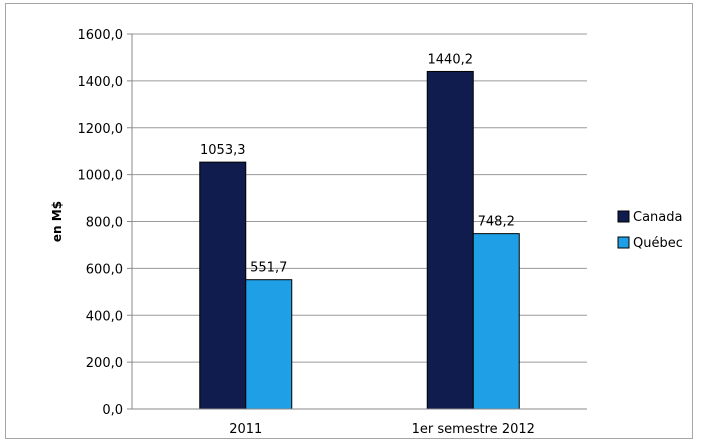 This screenshot has height=442, width=701. What do you see at coordinates (473, 429) in the screenshot?
I see `x-category-label: 1er semestre 2012` at bounding box center [473, 429].